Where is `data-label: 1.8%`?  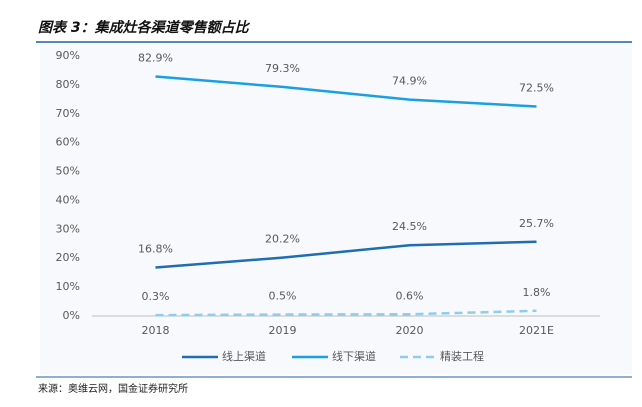
data-label: 1.8% is located at coordinates (537, 292).